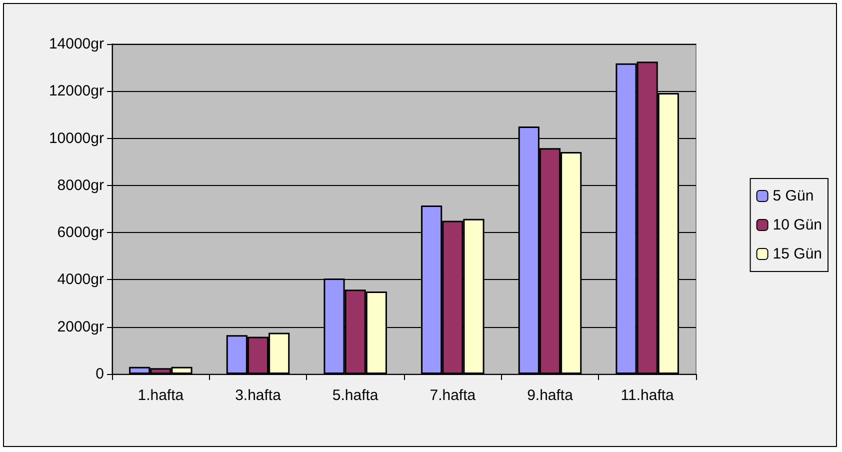 The image size is (842, 452). I want to click on x-tick-label: 5.hafta, so click(355, 395).